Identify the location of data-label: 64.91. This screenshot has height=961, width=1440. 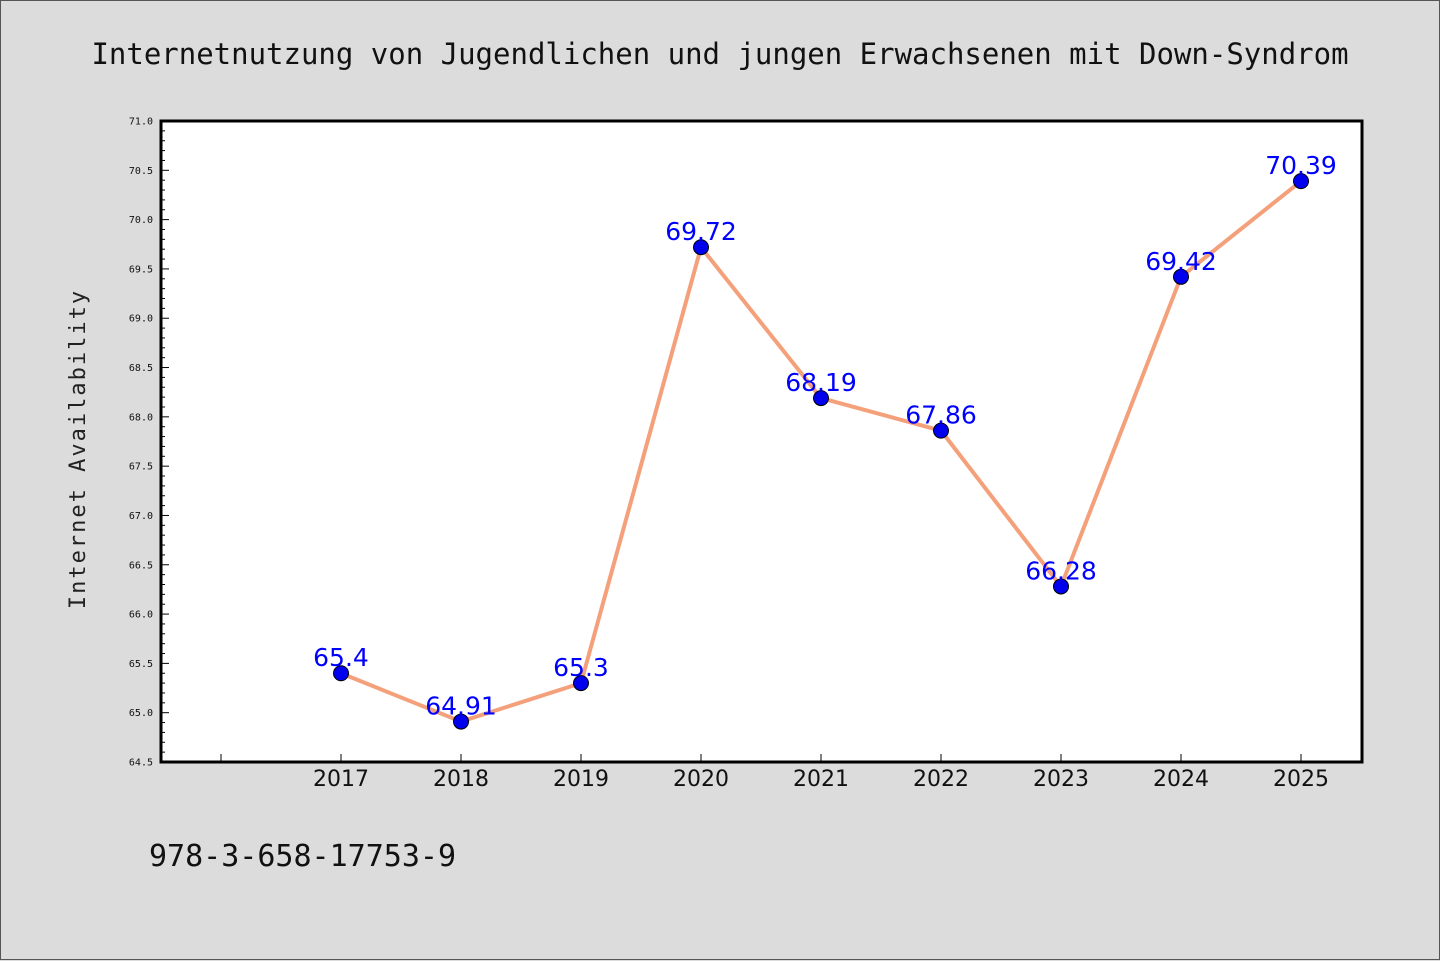
(461, 706).